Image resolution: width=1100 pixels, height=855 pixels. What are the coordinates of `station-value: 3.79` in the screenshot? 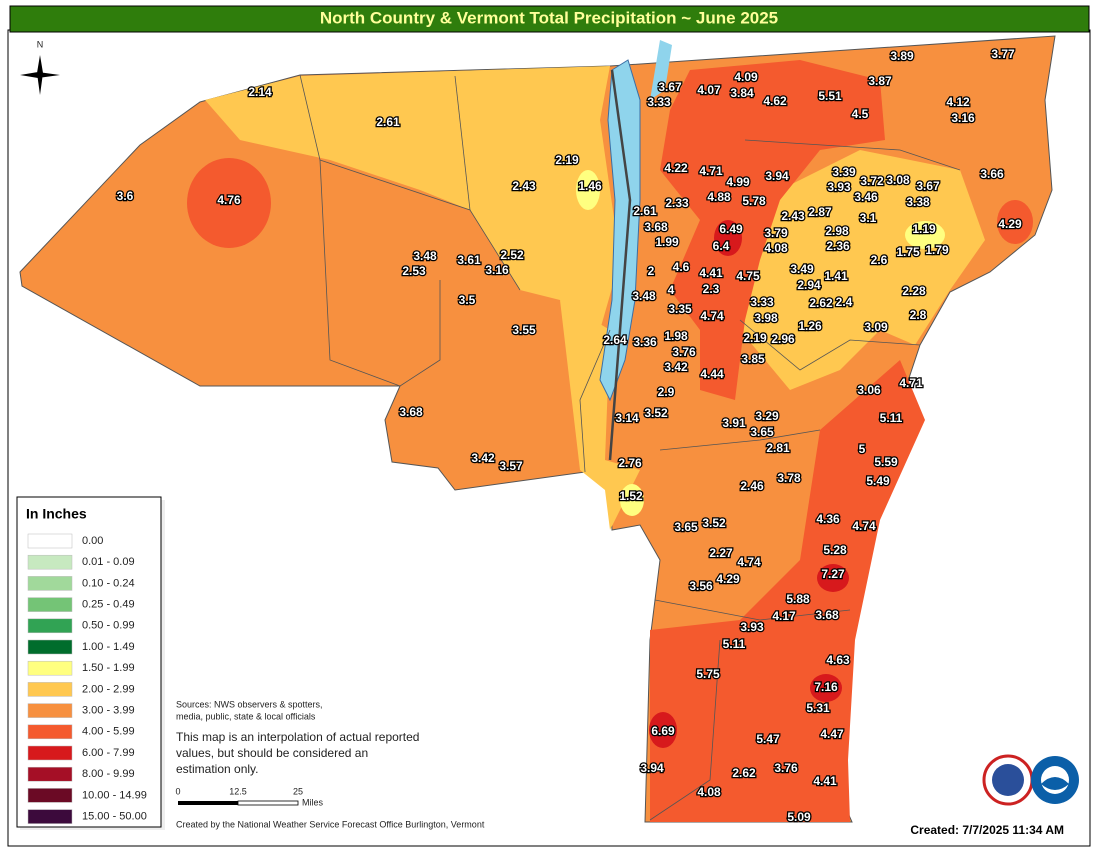 It's located at (776, 233).